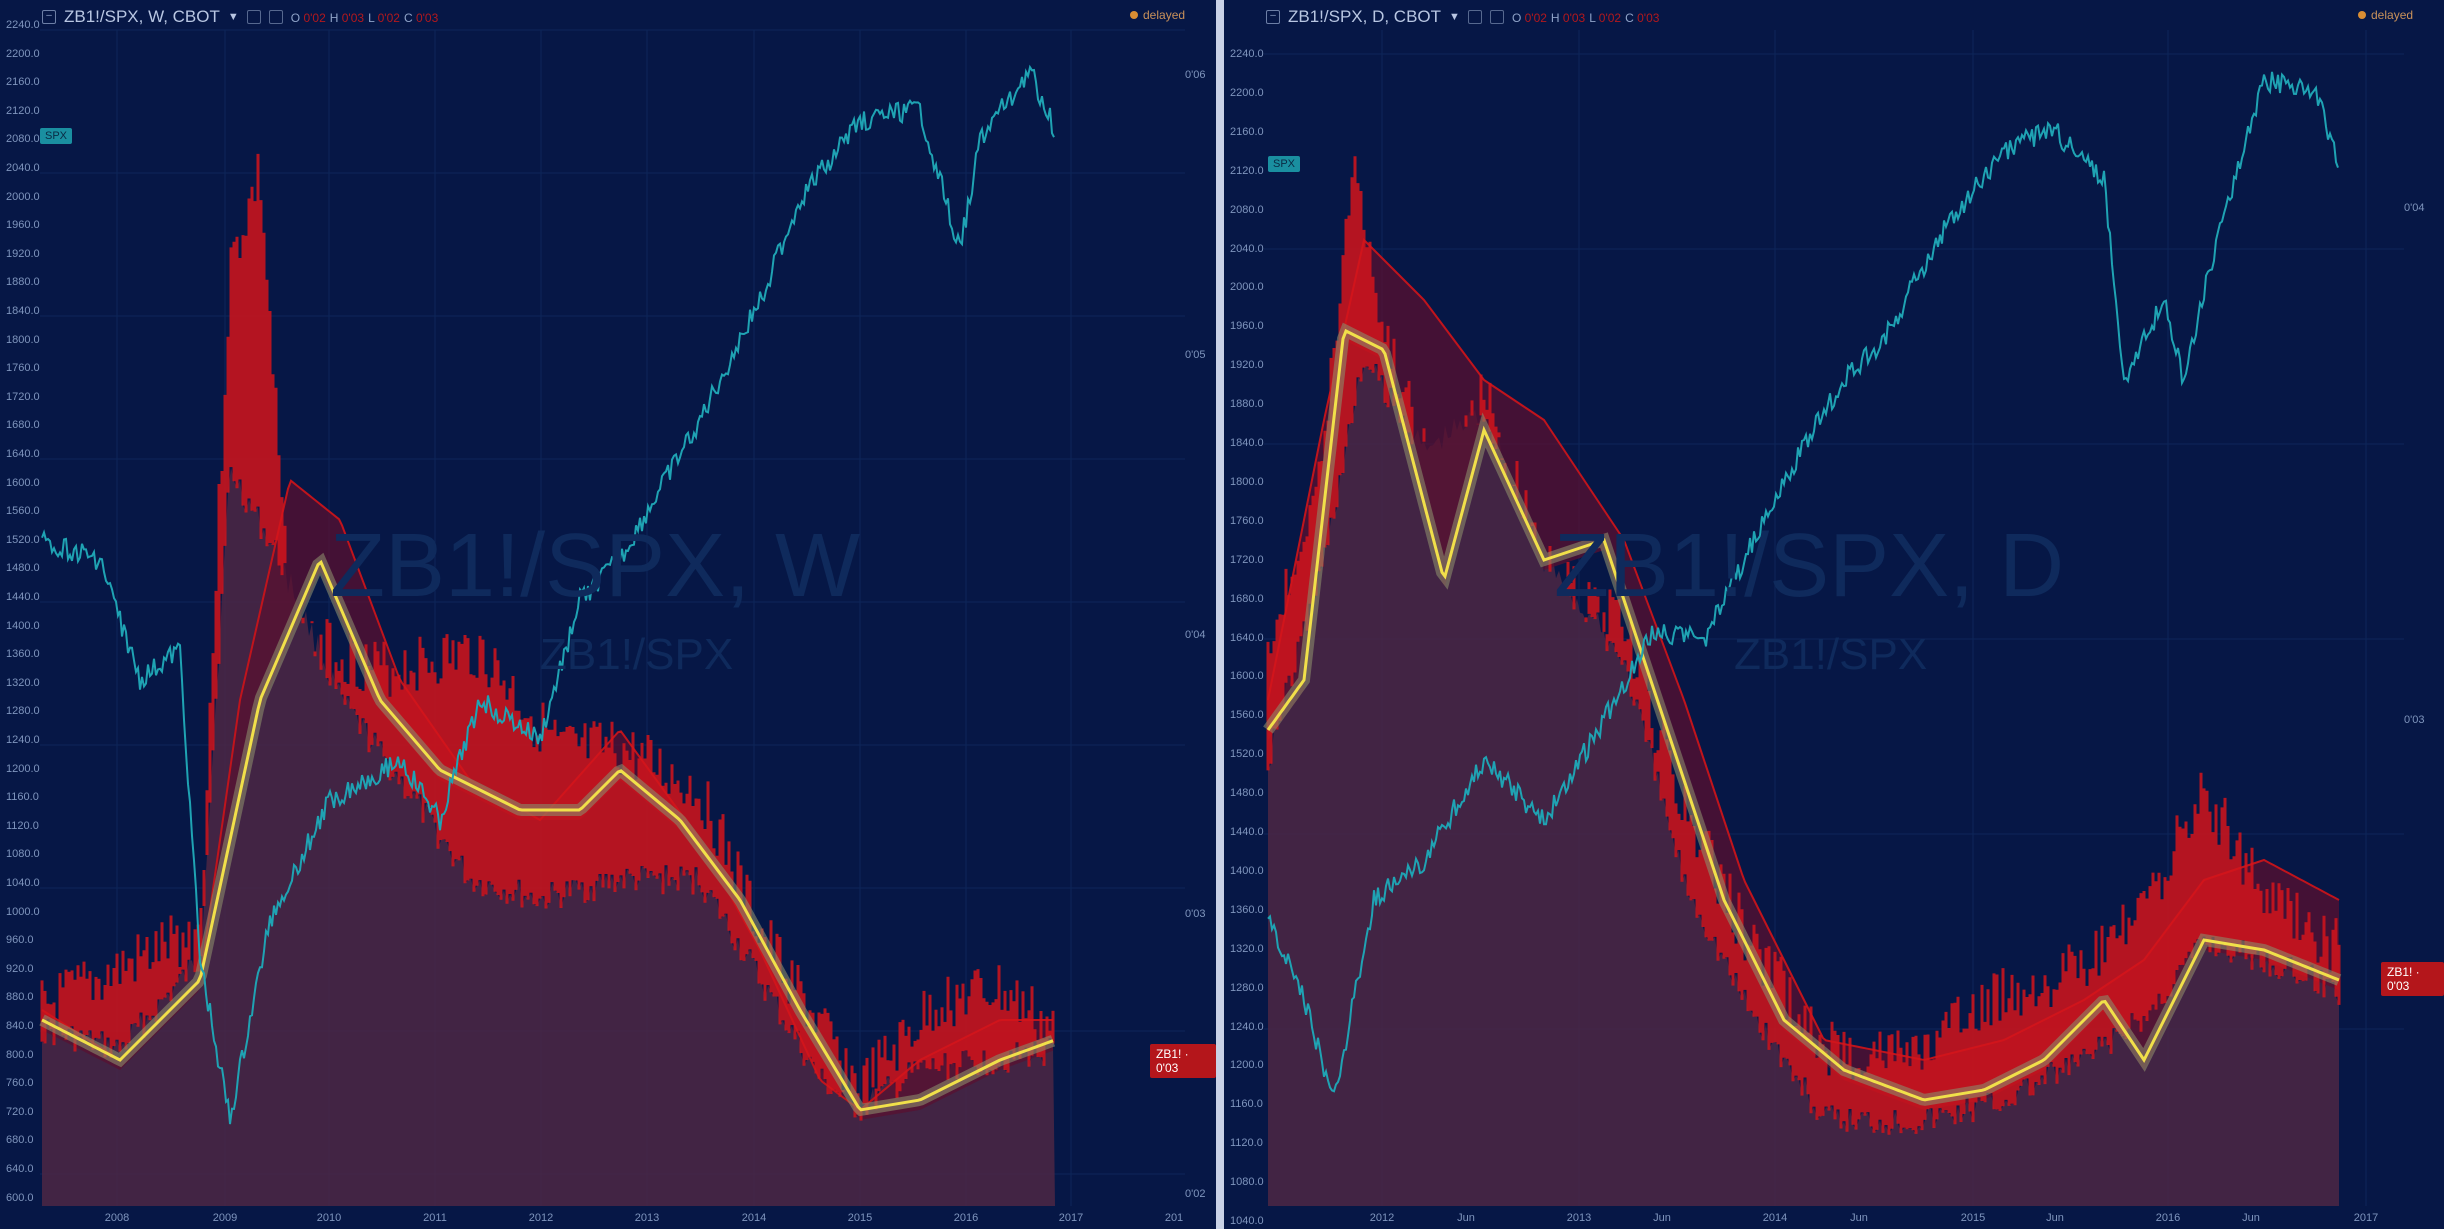 The image size is (2444, 1229). Describe the element at coordinates (1246, 1104) in the screenshot. I see `price-tick-label: 1160.0` at that location.